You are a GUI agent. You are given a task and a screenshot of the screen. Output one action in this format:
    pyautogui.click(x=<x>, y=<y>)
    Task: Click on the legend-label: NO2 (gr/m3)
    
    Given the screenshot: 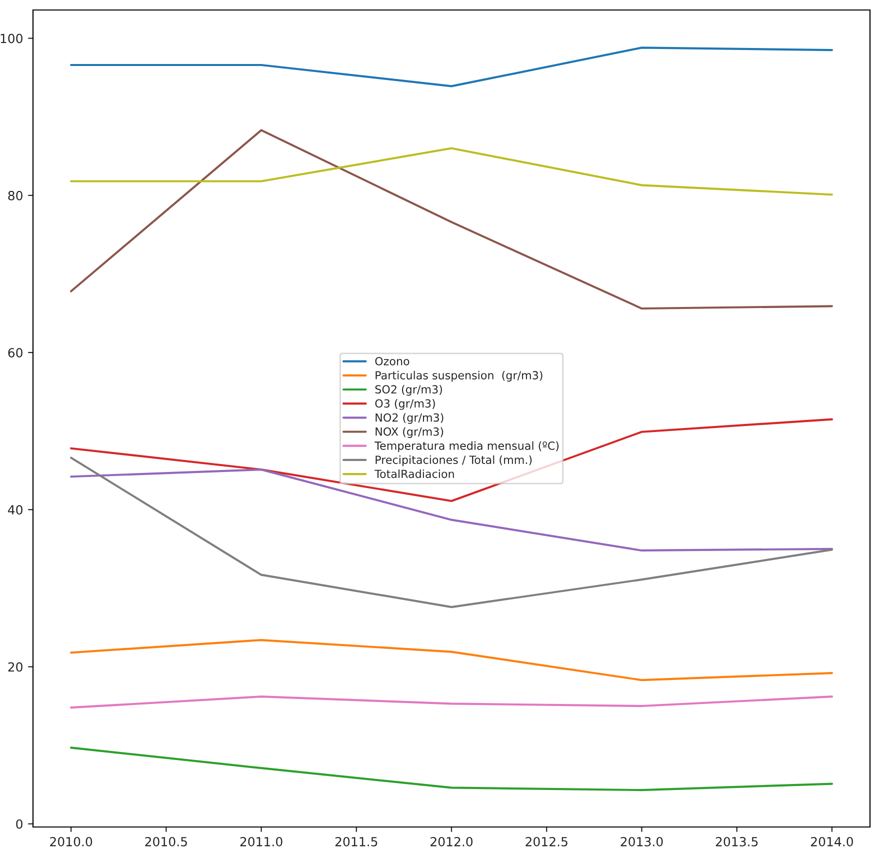 What is the action you would take?
    pyautogui.click(x=410, y=418)
    